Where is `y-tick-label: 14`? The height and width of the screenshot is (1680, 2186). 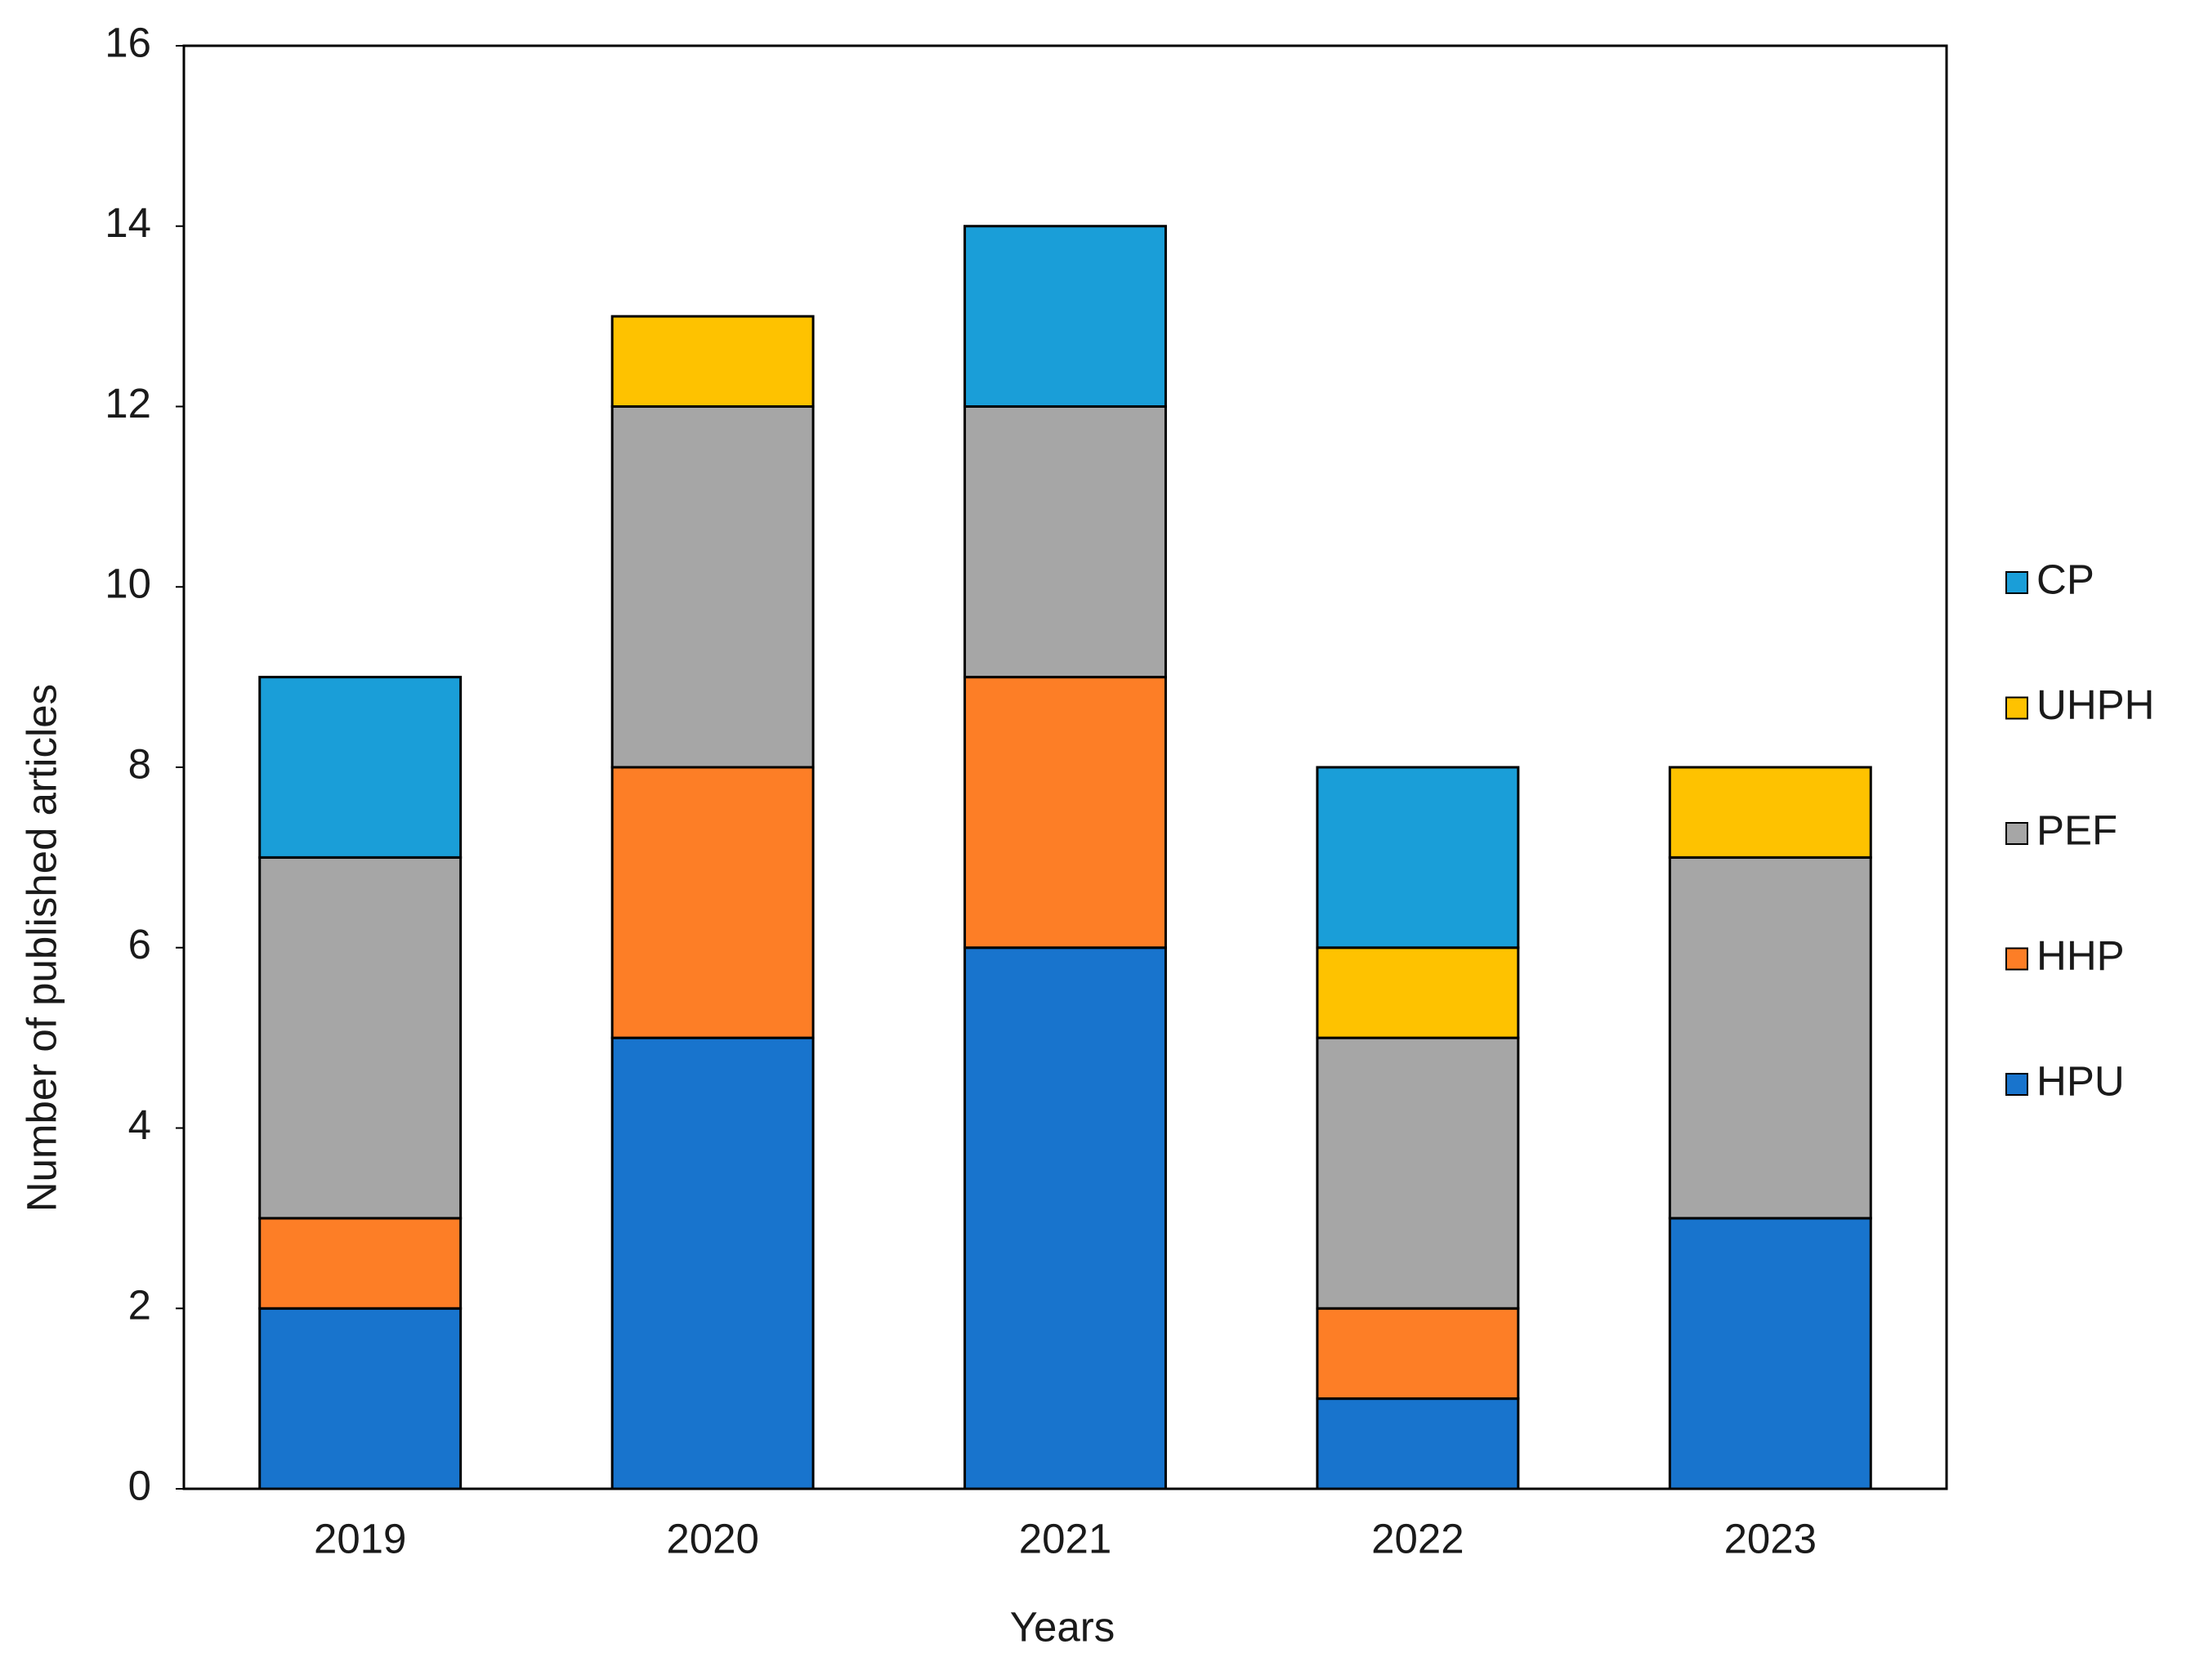 y-tick-label: 14 is located at coordinates (128, 223).